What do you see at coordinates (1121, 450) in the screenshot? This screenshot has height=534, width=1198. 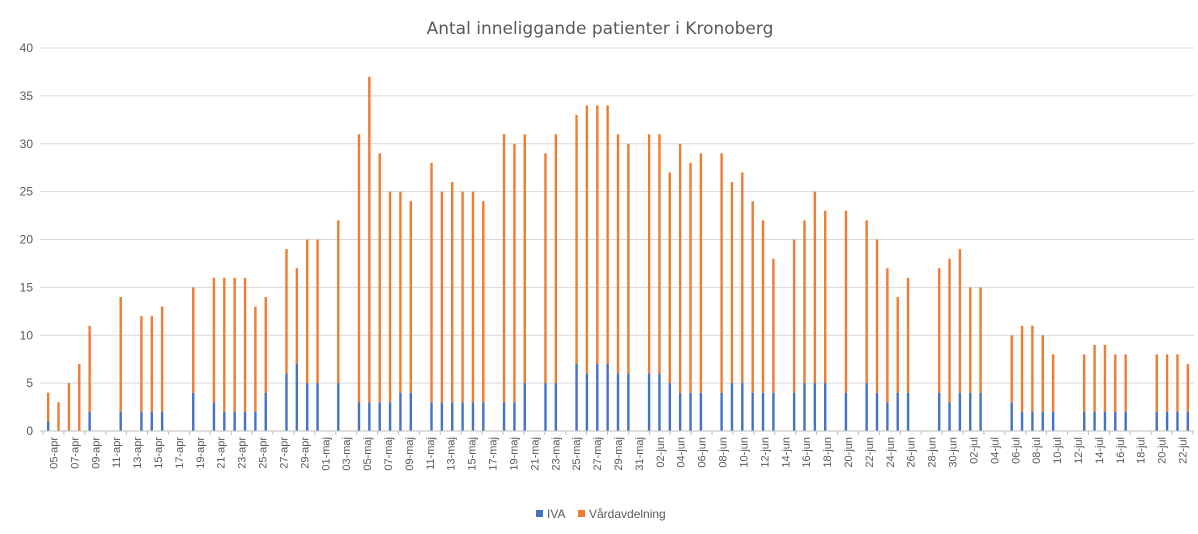 I see `x-tick-label: 16-jul` at bounding box center [1121, 450].